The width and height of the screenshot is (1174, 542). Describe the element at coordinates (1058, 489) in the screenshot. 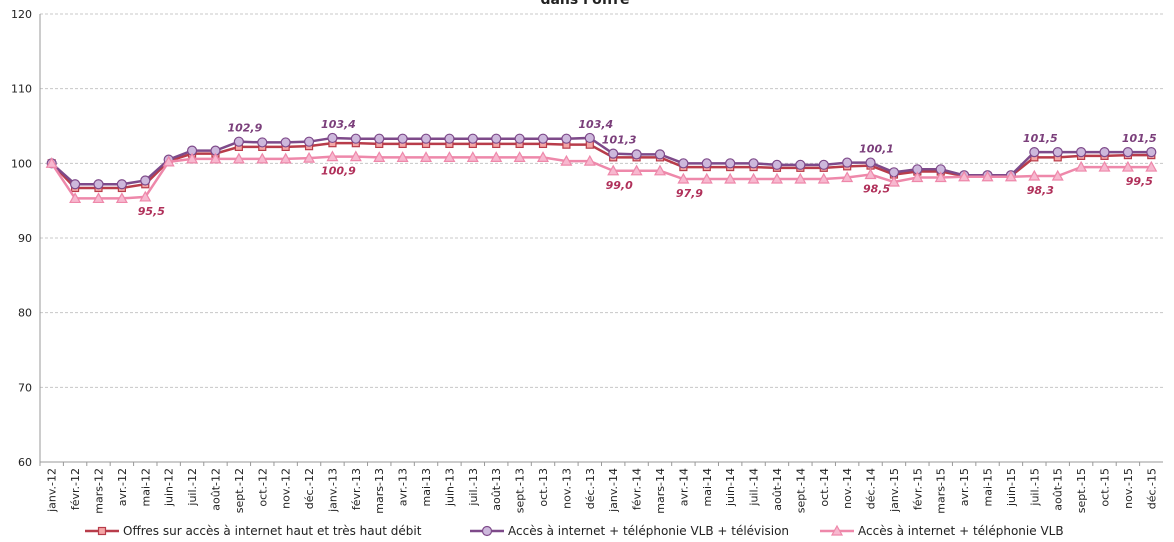

I see `x-tick-label: août-15` at that location.